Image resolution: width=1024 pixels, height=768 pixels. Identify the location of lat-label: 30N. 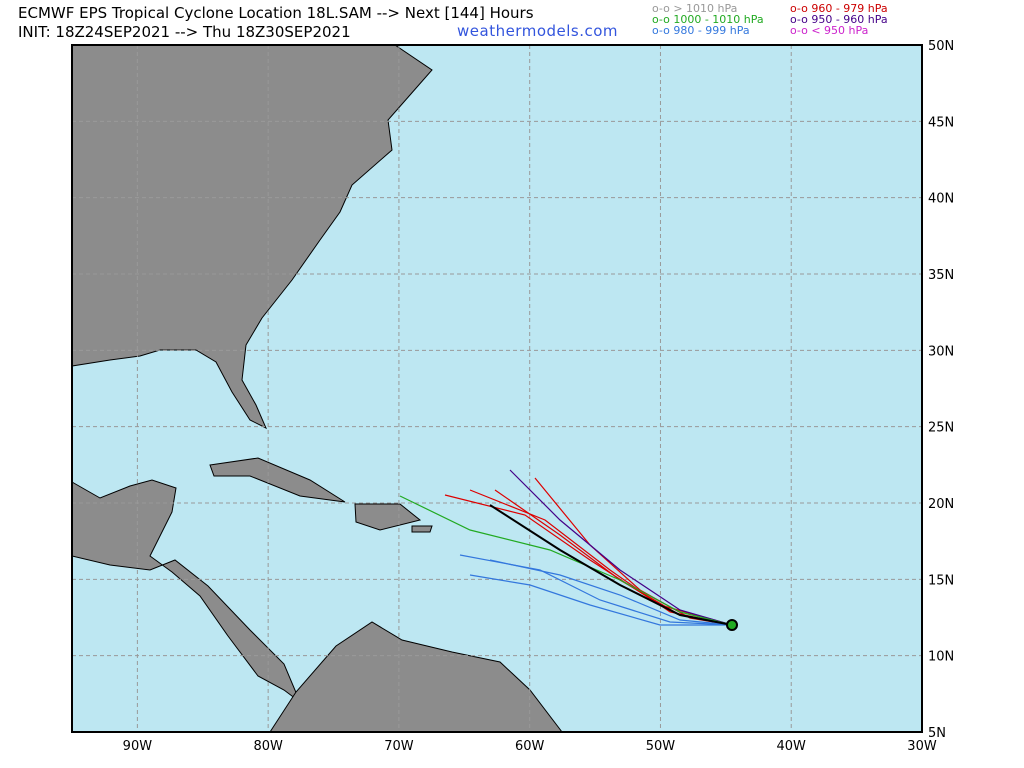
(941, 351).